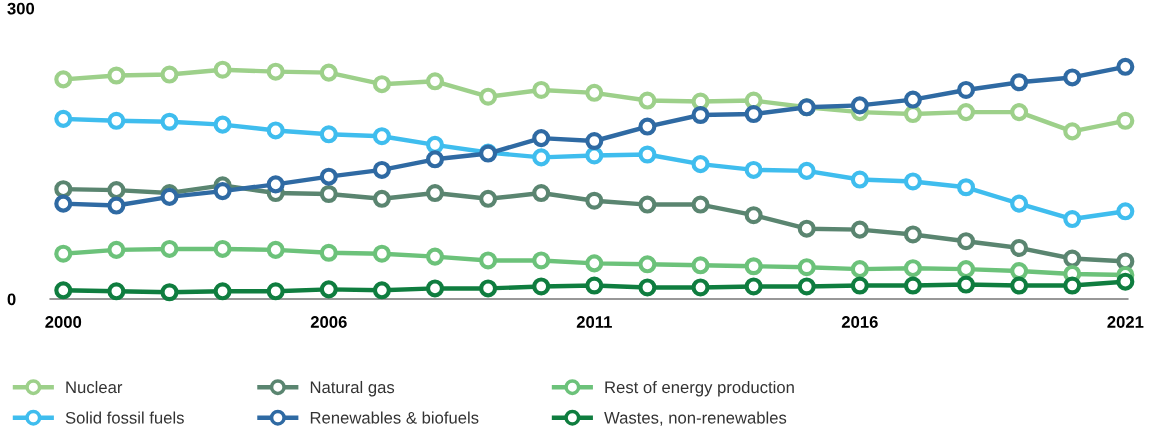 The height and width of the screenshot is (442, 1149). I want to click on x-tick-label: 2011, so click(594, 322).